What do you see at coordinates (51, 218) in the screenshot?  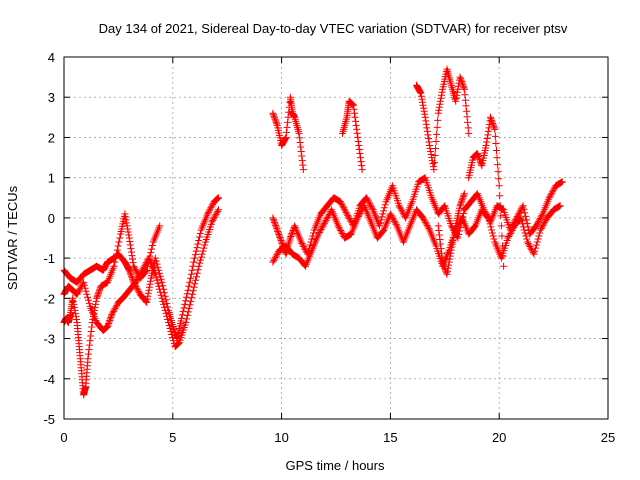 I see `y-tick-label: 0` at bounding box center [51, 218].